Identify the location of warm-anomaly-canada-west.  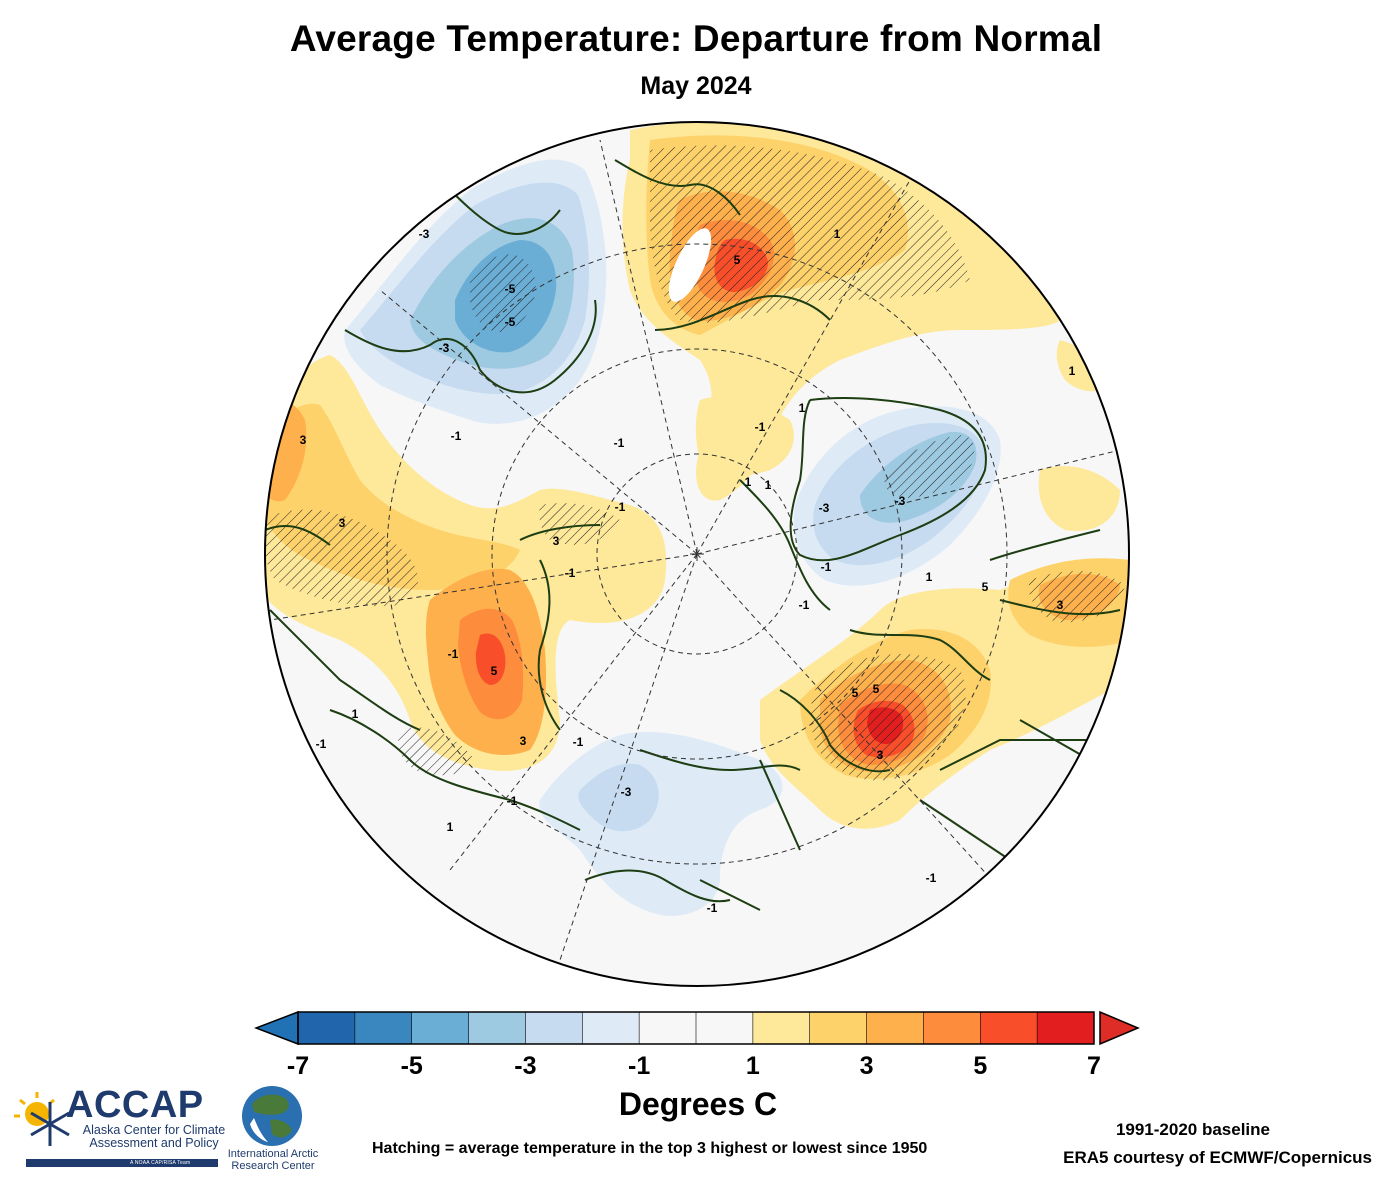
(466, 565).